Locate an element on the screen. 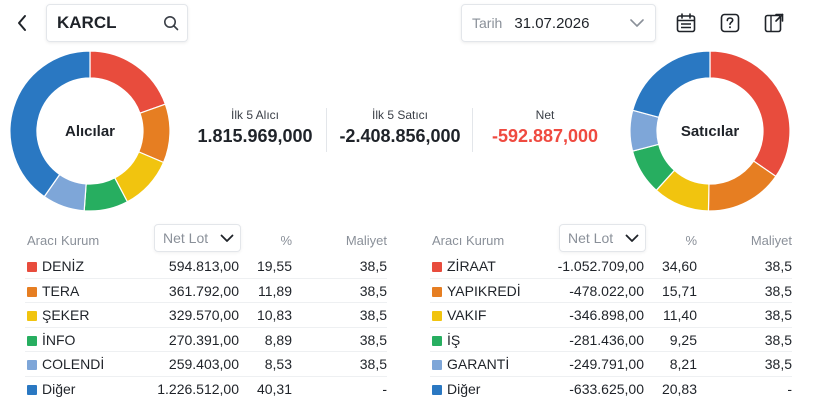 This screenshot has height=402, width=814. date-selector: Tarih 31.07.2026 is located at coordinates (558, 23).